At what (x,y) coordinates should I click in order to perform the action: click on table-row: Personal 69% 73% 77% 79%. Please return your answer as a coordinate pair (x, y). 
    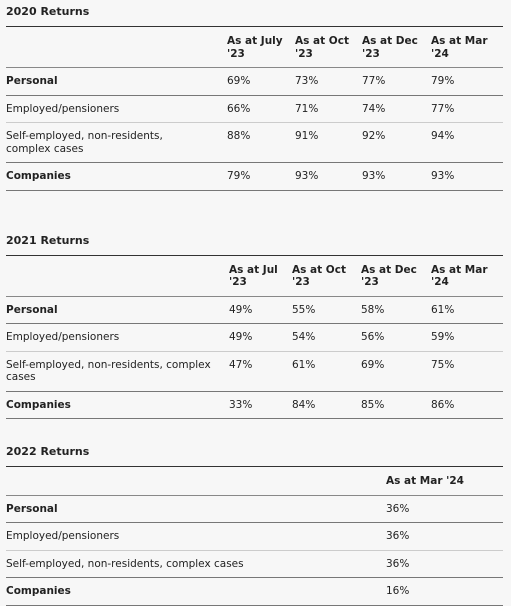
    Looking at the image, I should click on (254, 82).